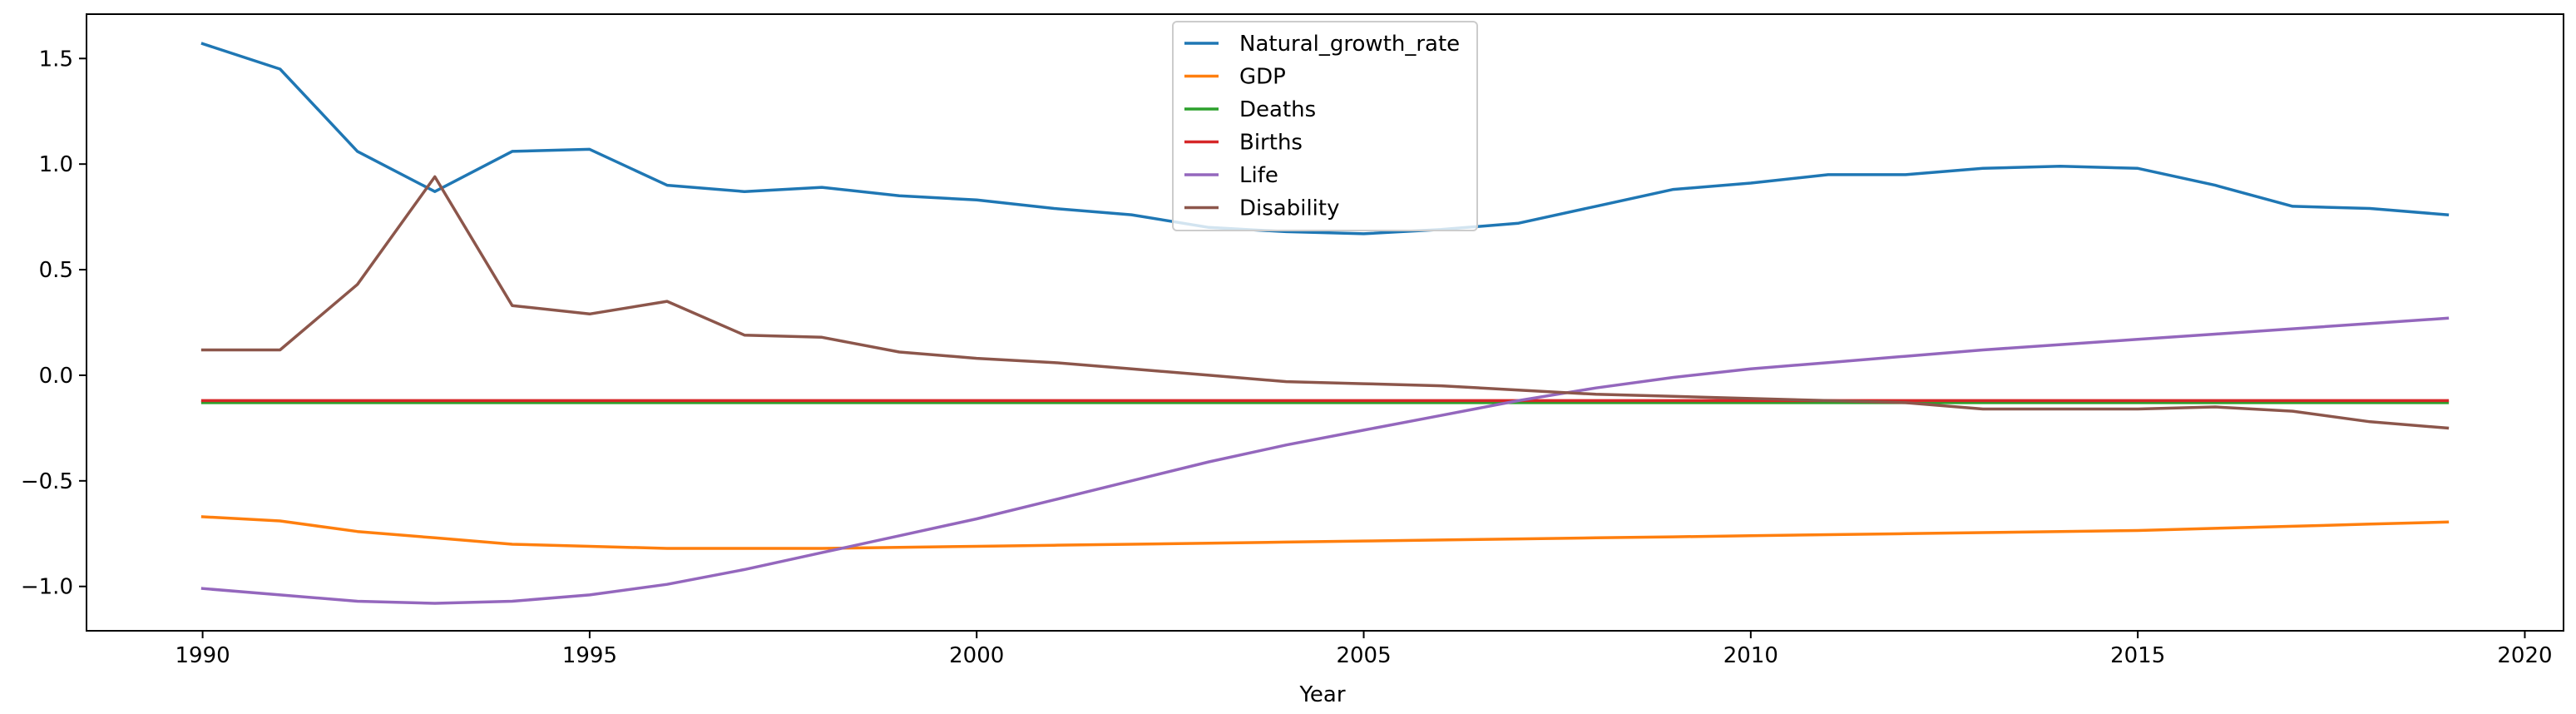 This screenshot has height=714, width=2576. I want to click on legend-label: Births, so click(1271, 143).